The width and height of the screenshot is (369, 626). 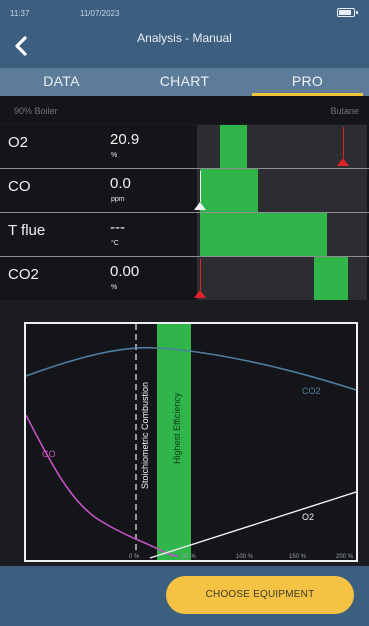 What do you see at coordinates (177, 428) in the screenshot?
I see `band-label: Highest Efficiency` at bounding box center [177, 428].